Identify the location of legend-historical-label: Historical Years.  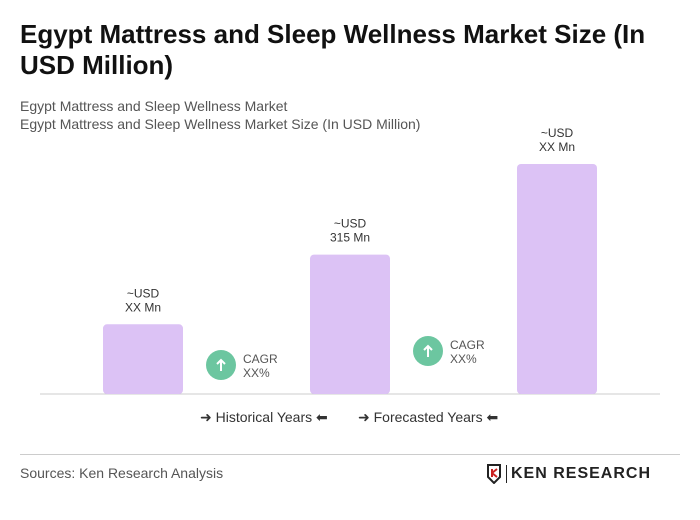
(264, 417).